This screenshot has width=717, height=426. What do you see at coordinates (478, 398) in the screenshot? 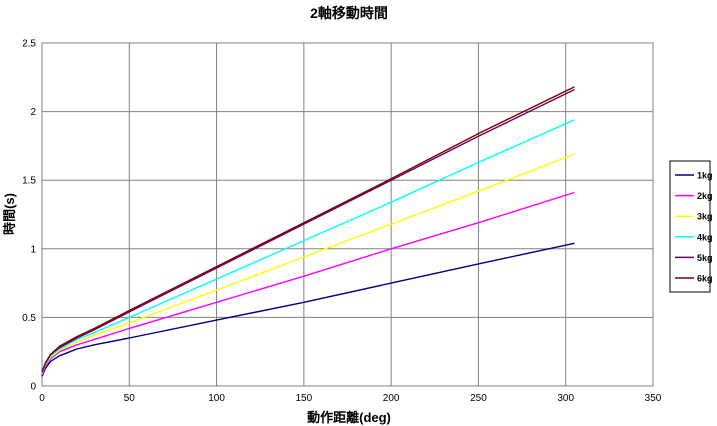
I see `x-tick-label: 250` at bounding box center [478, 398].